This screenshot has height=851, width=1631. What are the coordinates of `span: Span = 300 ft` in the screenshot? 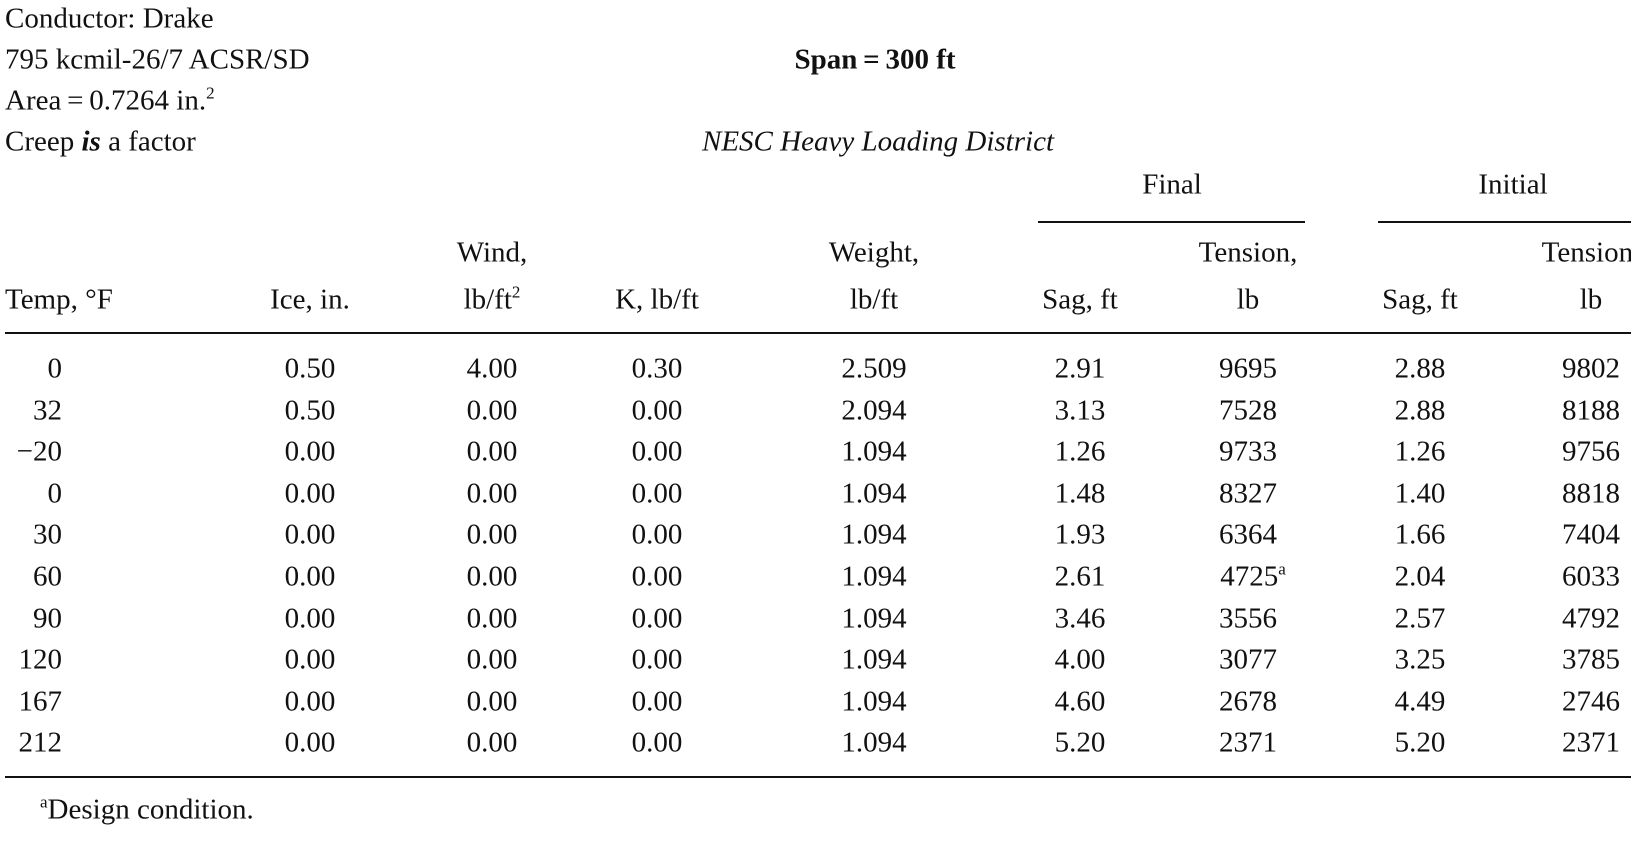 It's located at (875, 59).